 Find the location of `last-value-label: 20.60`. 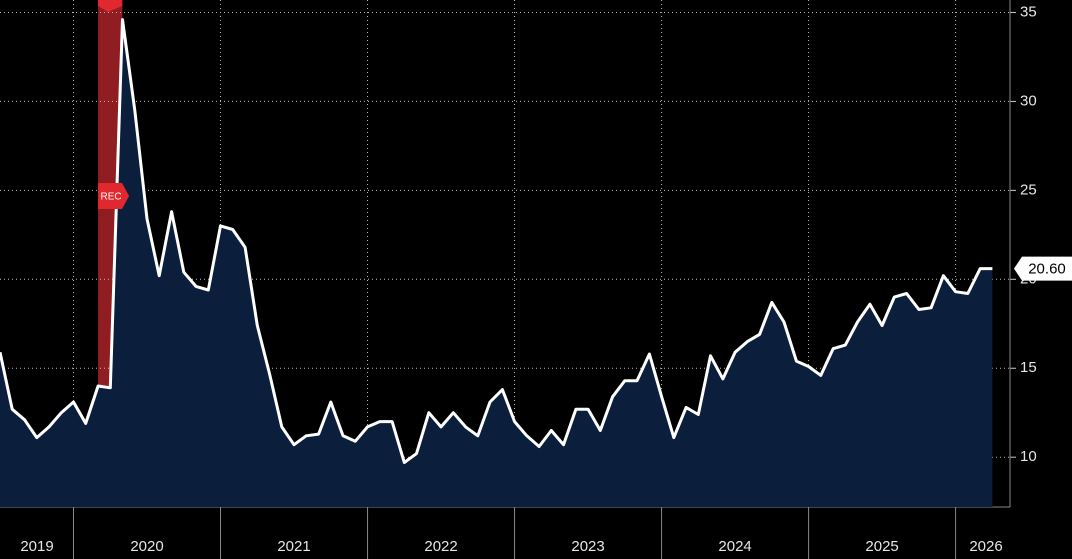

last-value-label: 20.60 is located at coordinates (1047, 269).